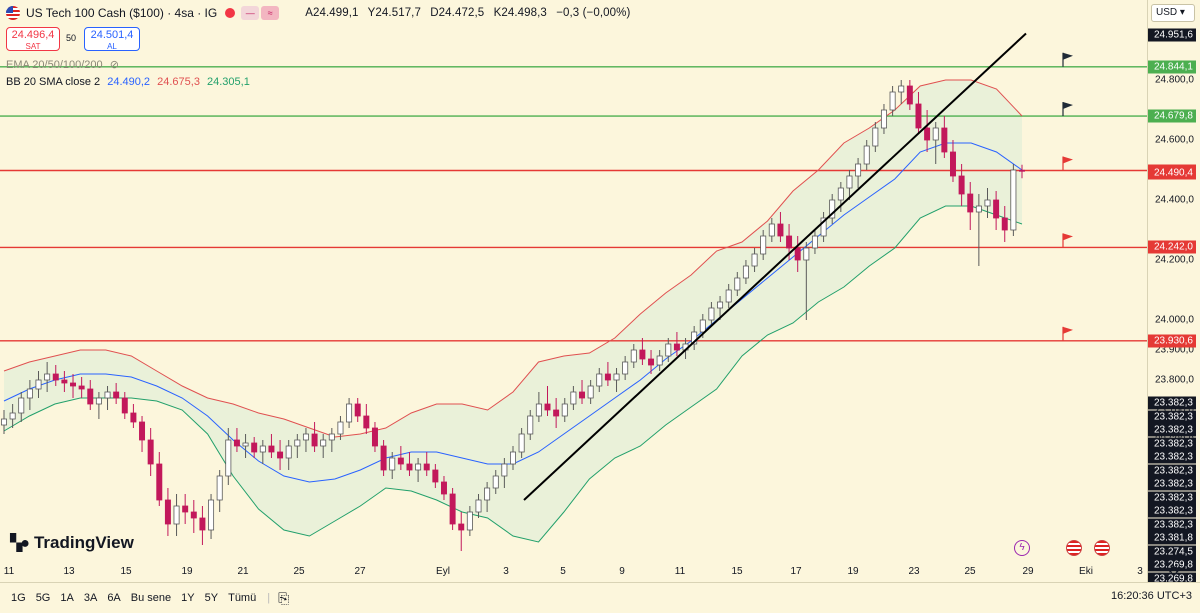  I want to click on timeframe-button: 6A, so click(114, 598).